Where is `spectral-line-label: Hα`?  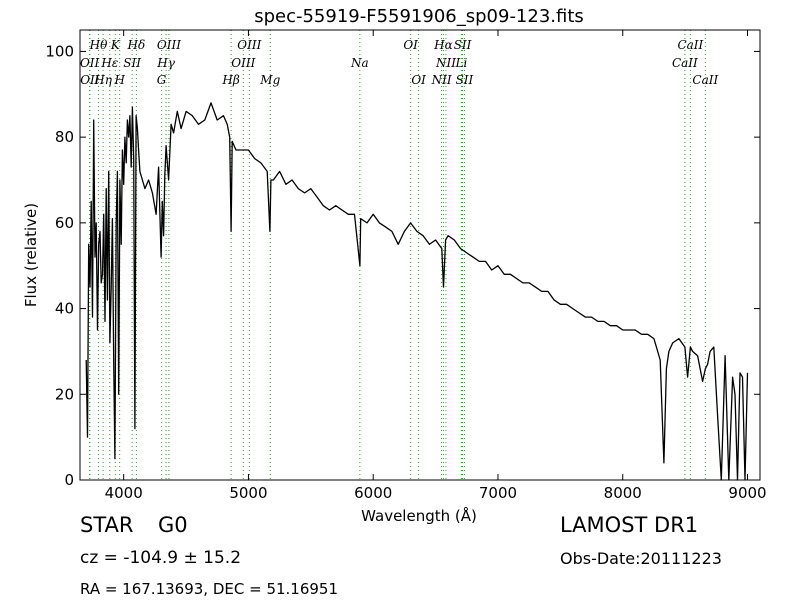 spectral-line-label: Hα is located at coordinates (443, 45).